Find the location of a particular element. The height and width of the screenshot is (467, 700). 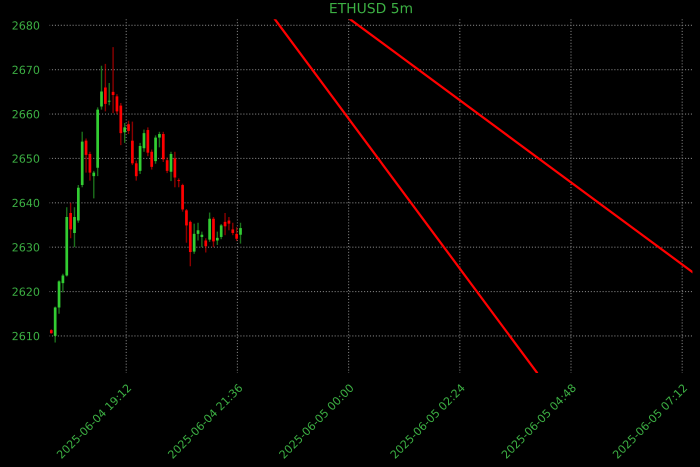

y-tick-label: 2620 is located at coordinates (26, 292).